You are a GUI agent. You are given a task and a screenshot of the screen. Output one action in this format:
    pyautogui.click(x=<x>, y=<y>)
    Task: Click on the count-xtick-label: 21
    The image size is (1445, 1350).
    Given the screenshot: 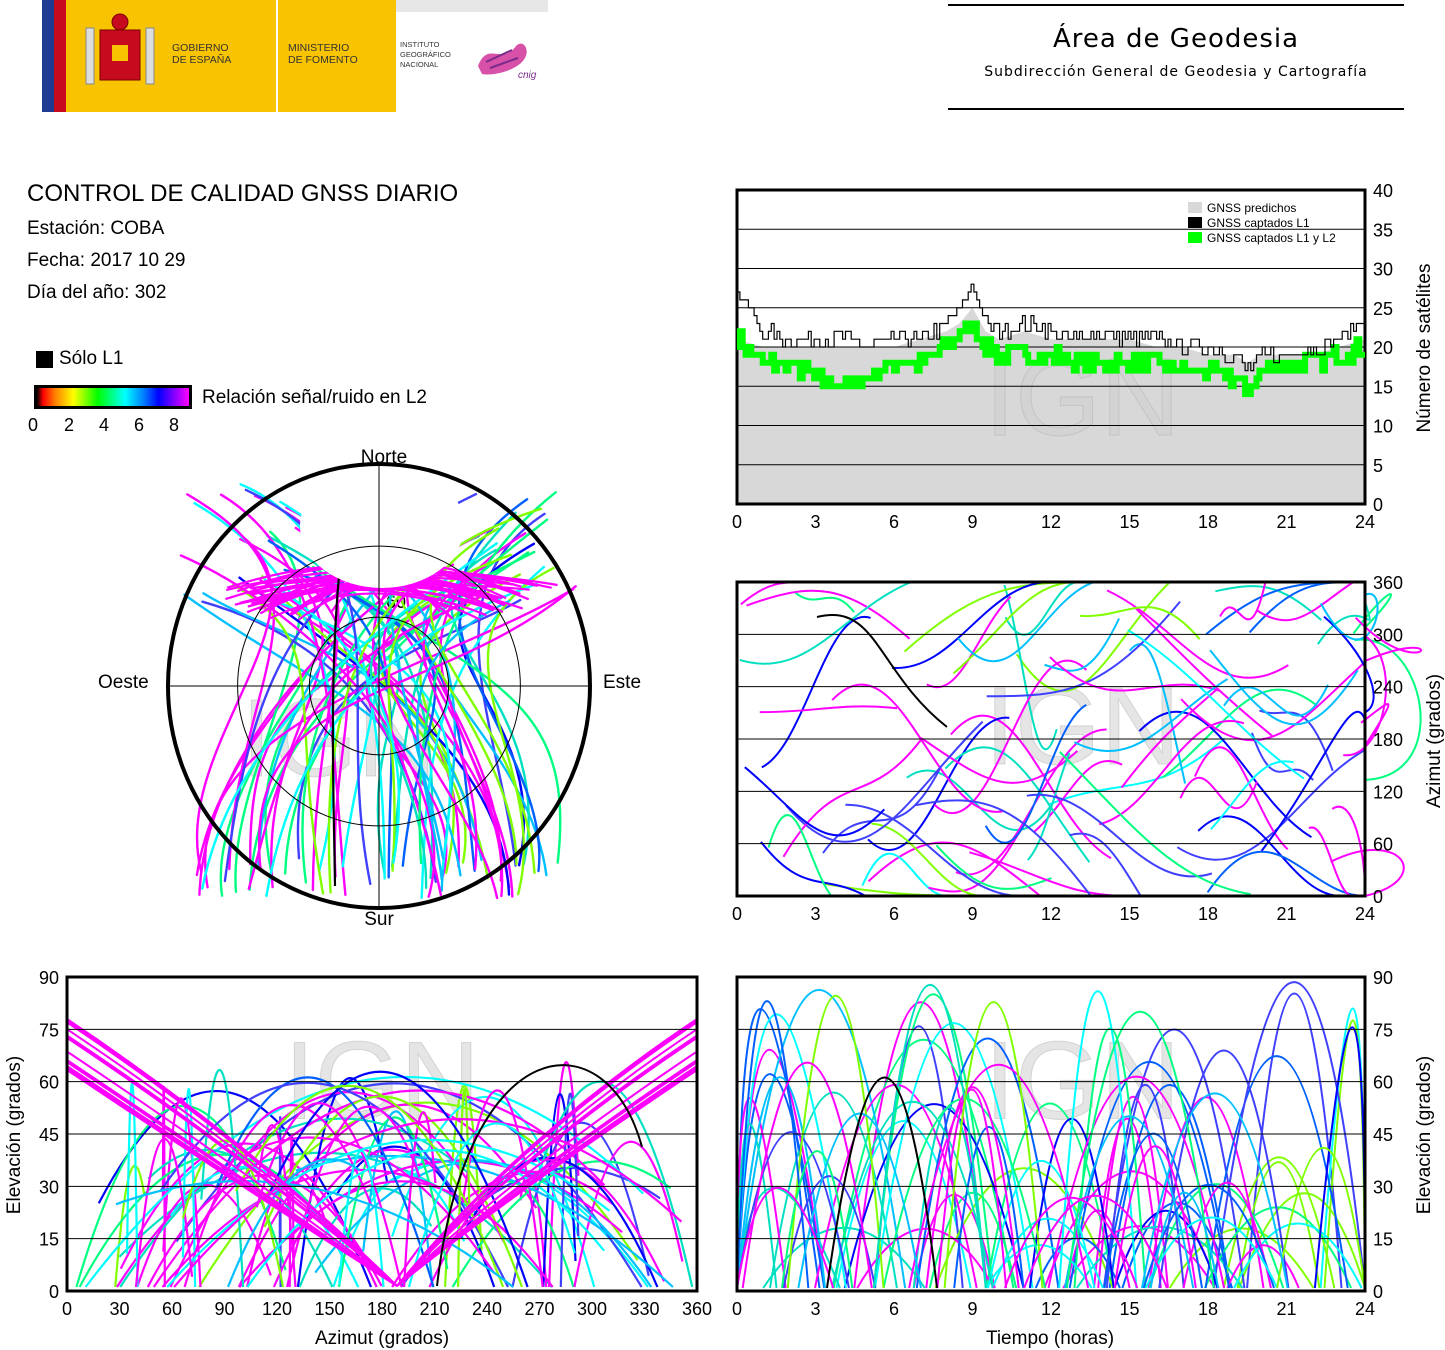 What is the action you would take?
    pyautogui.click(x=1286, y=521)
    